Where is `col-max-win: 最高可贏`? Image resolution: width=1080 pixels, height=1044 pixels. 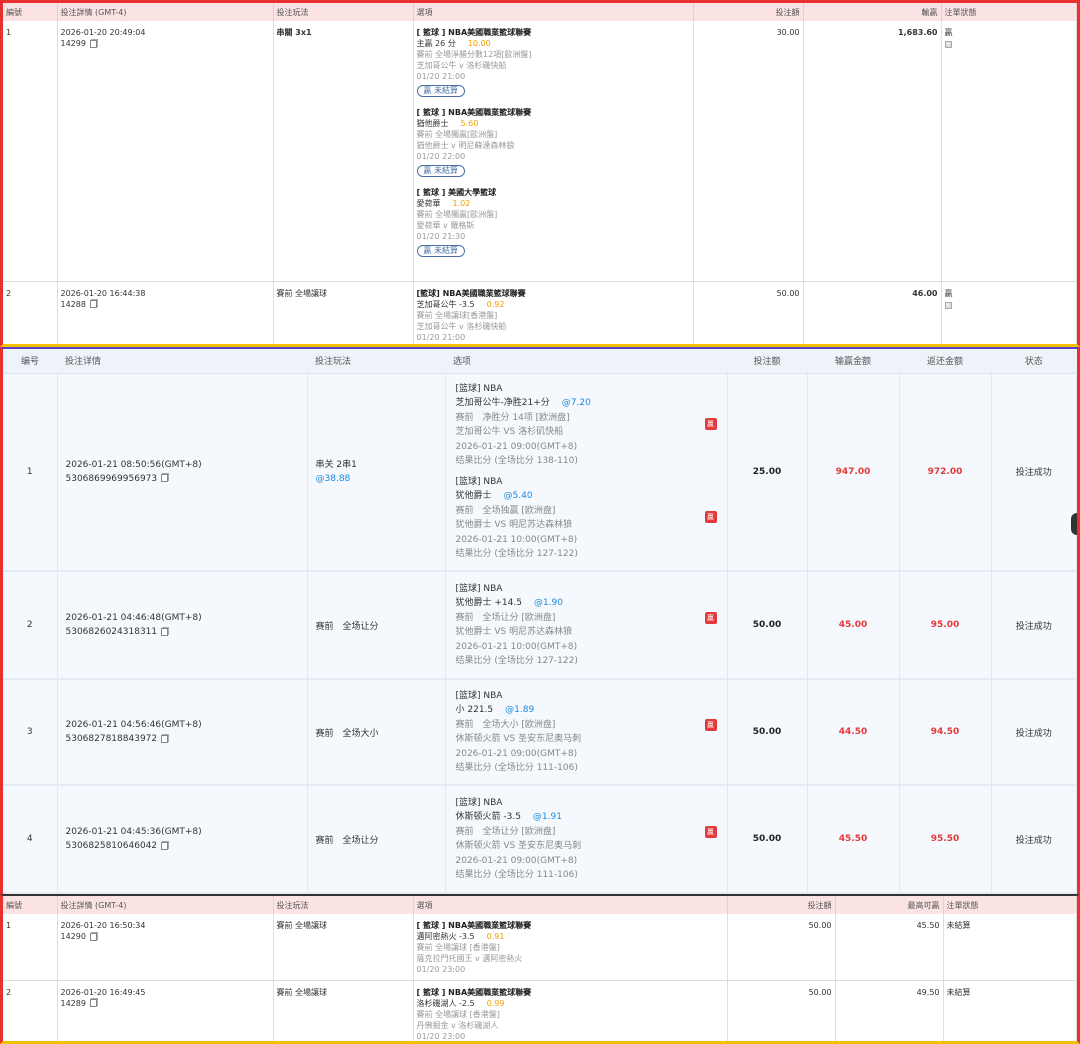
col-max-win: 最高可贏 is located at coordinates (889, 905).